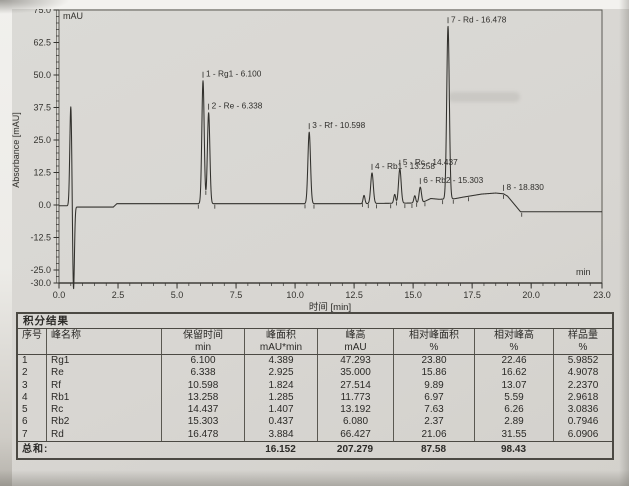 Image resolution: width=629 pixels, height=486 pixels. What do you see at coordinates (73, 16) in the screenshot?
I see `y-axis-unit-label: mAU` at bounding box center [73, 16].